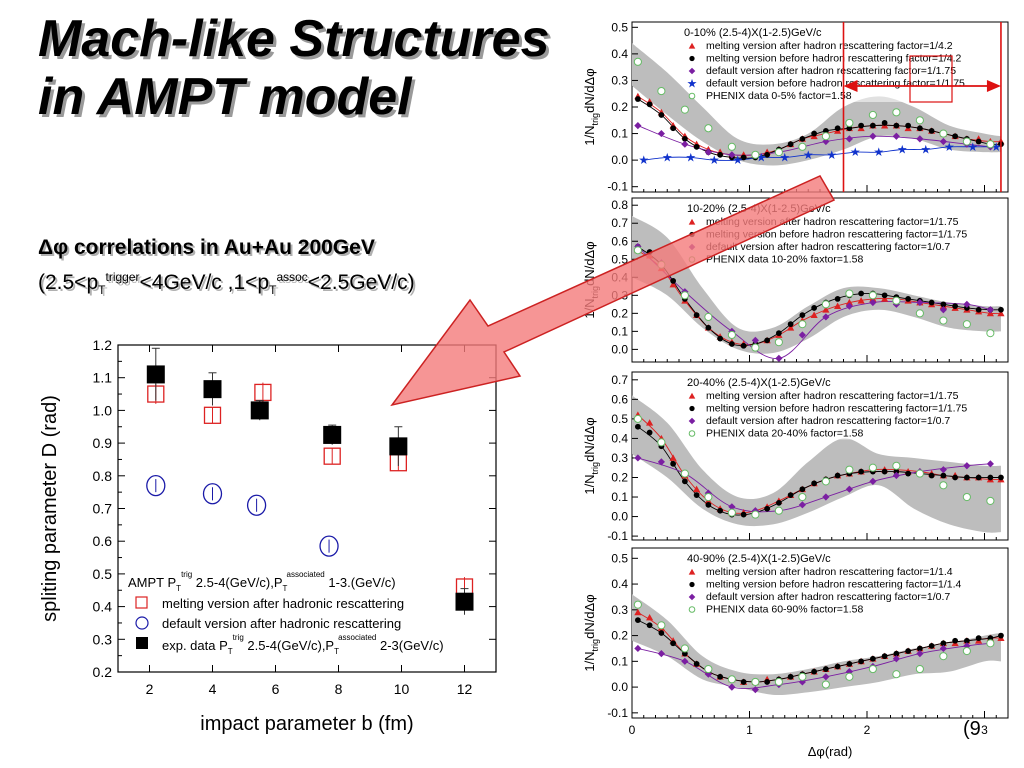 The image size is (1024, 768). Describe the element at coordinates (339, 689) in the screenshot. I see `x-tick-label: 8` at that location.